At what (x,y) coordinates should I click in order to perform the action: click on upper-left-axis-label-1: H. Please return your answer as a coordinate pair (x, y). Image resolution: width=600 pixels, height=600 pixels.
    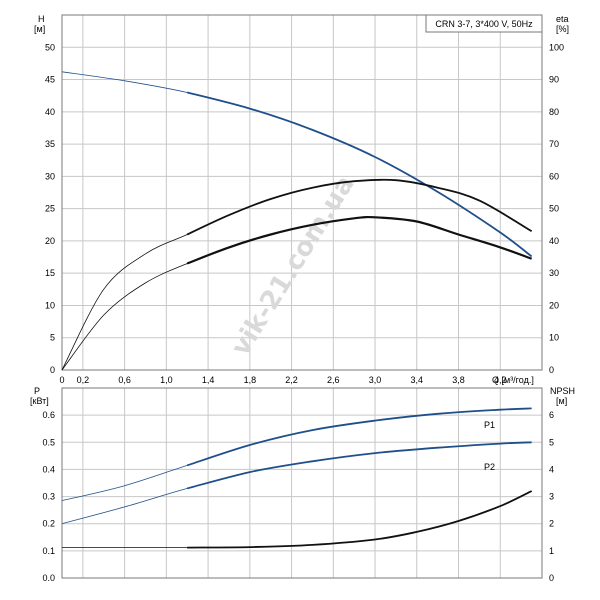
    Looking at the image, I should click on (41, 19).